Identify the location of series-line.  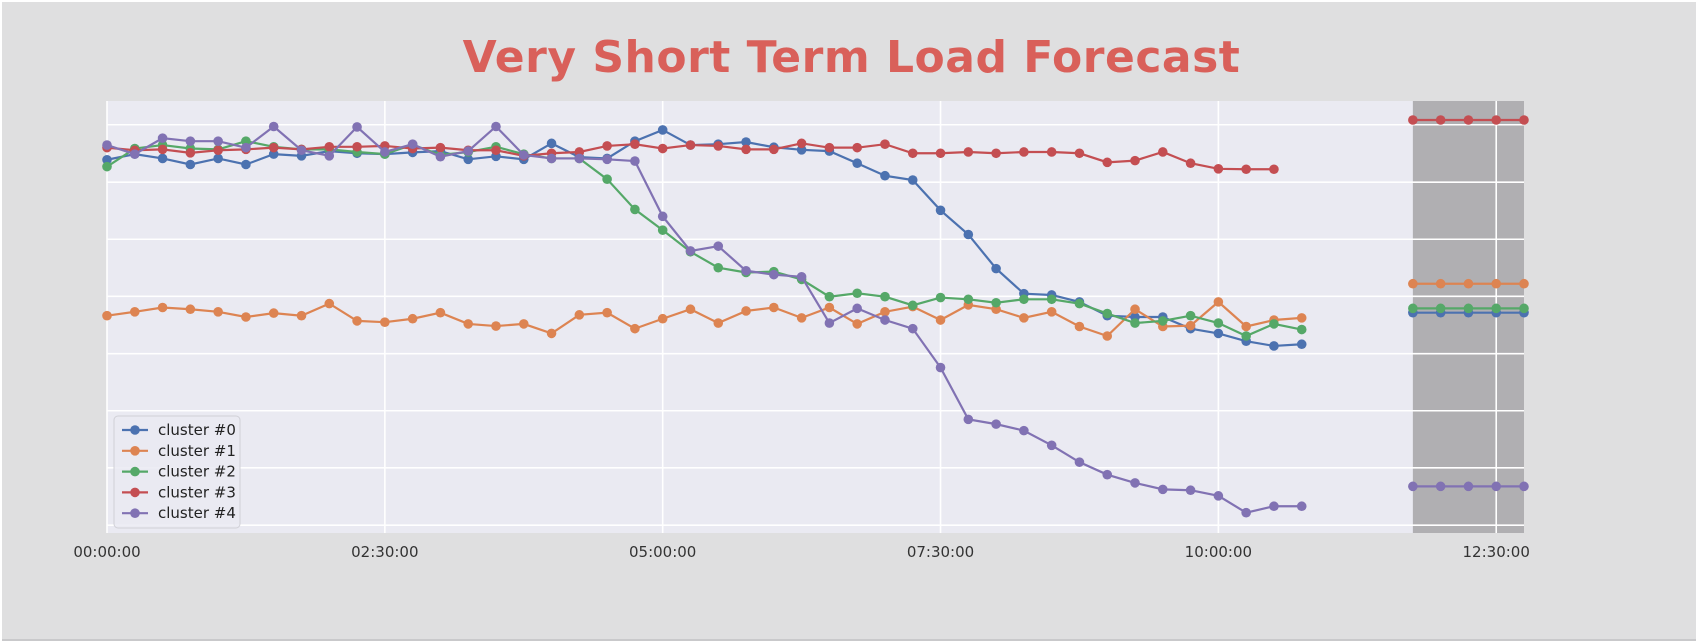
(704, 319).